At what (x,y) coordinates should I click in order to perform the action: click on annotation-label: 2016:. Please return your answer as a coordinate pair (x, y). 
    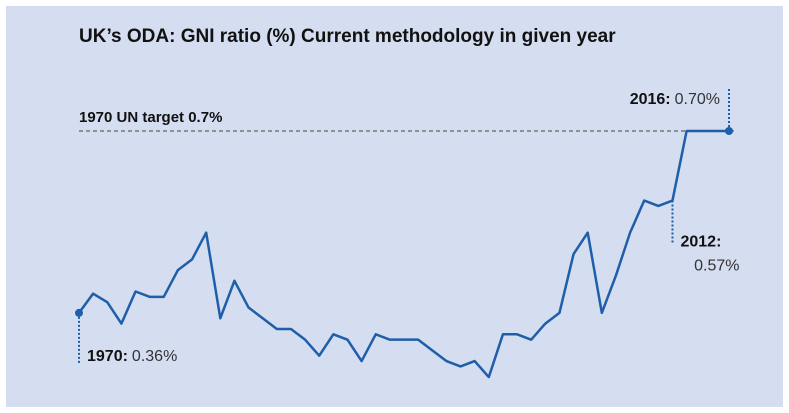
    Looking at the image, I should click on (650, 99).